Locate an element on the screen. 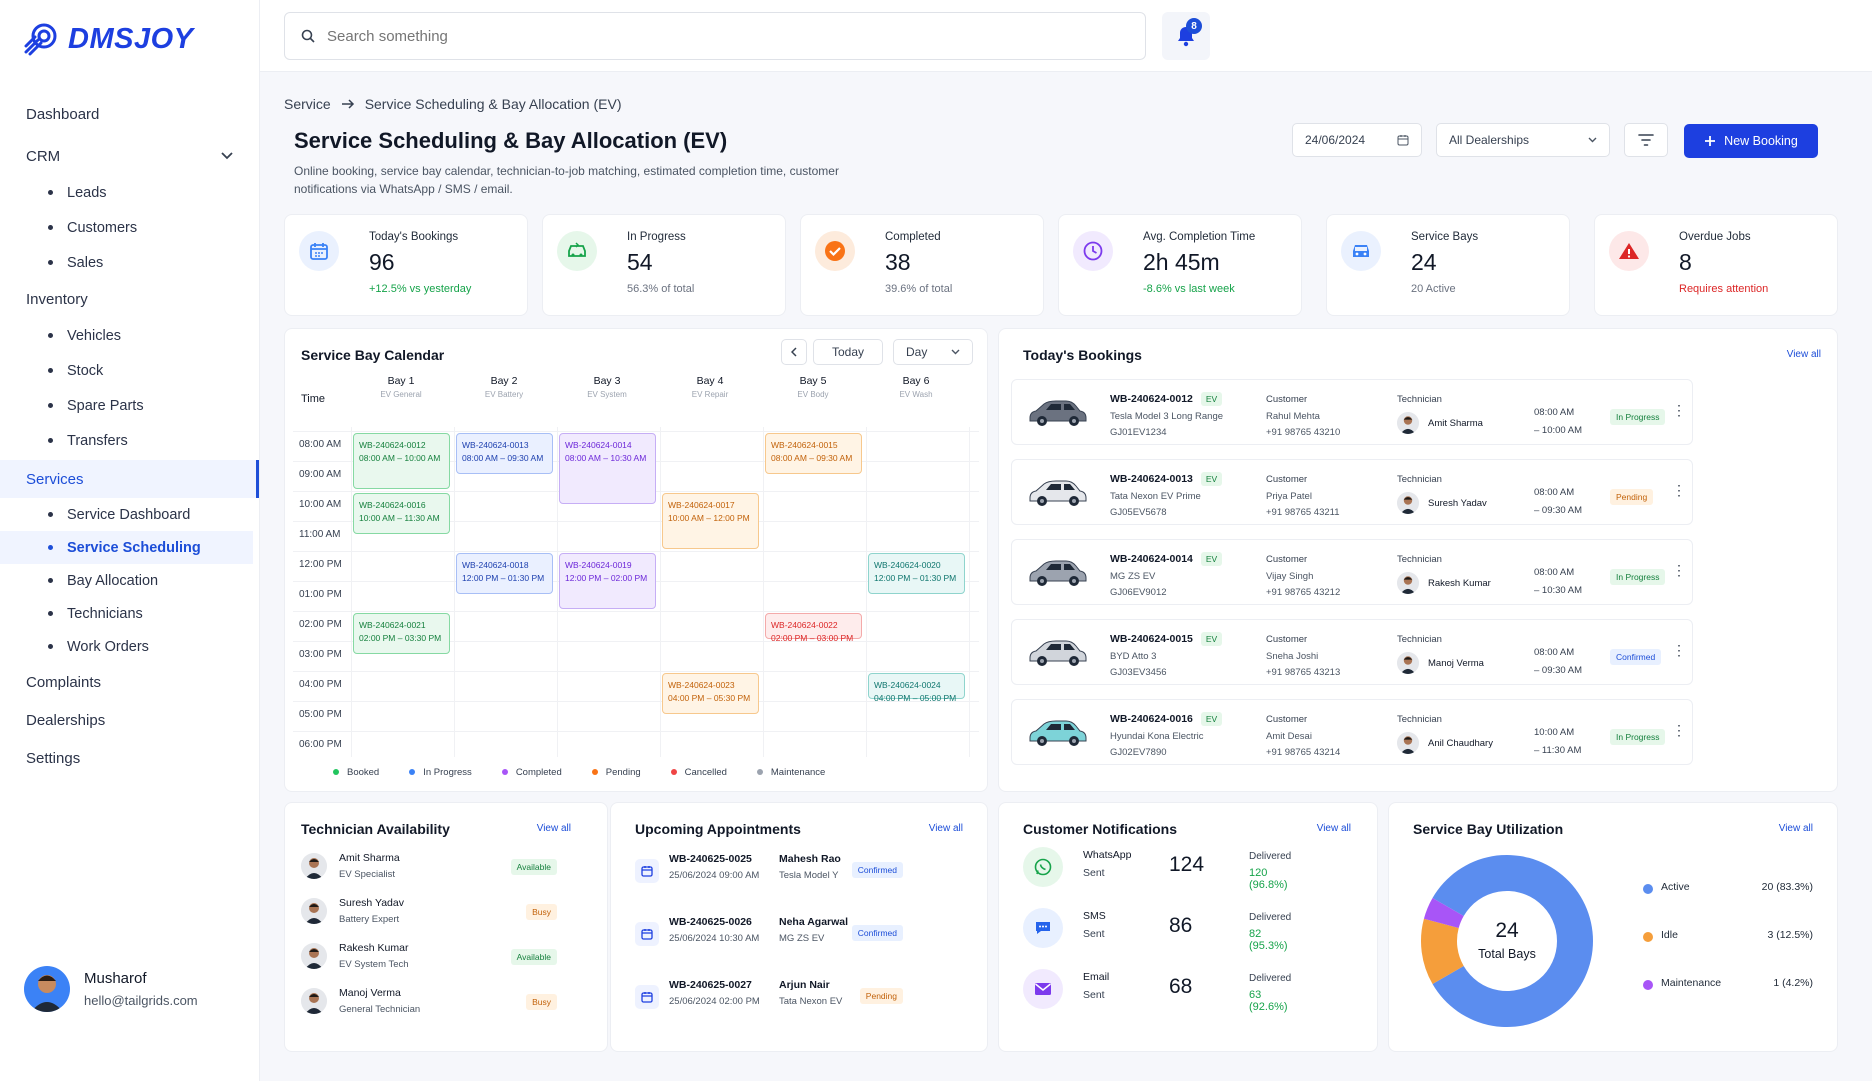  stat-card-completed: Completed 38 39.6% of total is located at coordinates (922, 265).